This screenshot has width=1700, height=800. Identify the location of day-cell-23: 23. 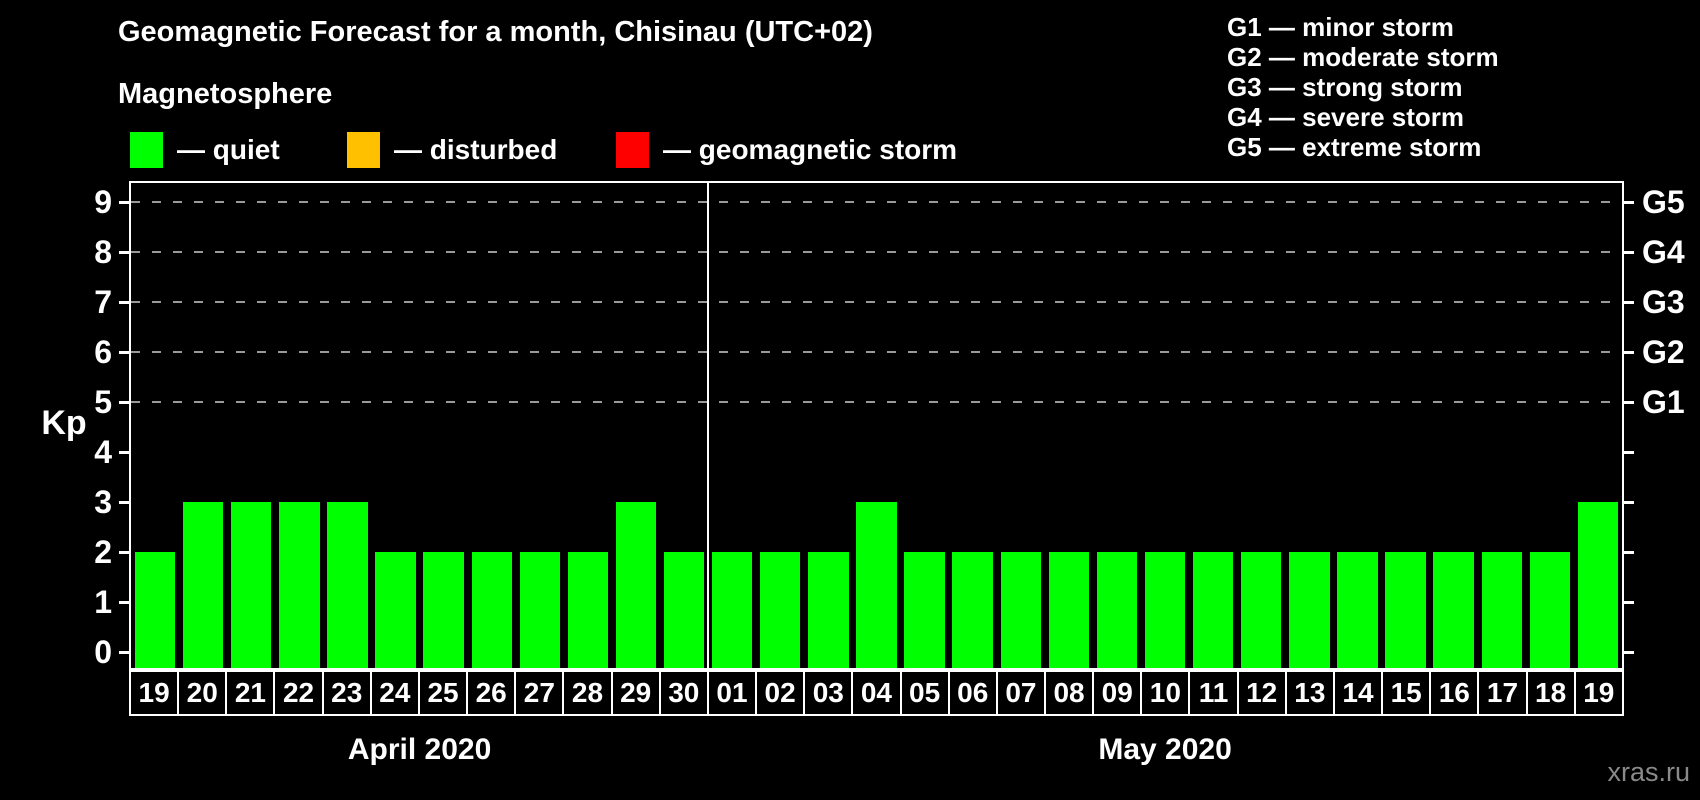
(348, 693).